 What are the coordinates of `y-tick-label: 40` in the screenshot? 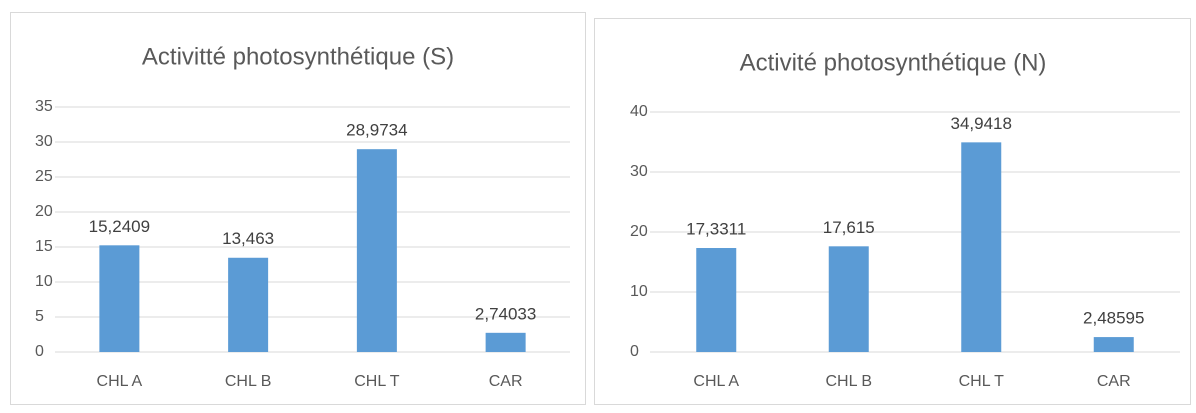 It's located at (639, 111).